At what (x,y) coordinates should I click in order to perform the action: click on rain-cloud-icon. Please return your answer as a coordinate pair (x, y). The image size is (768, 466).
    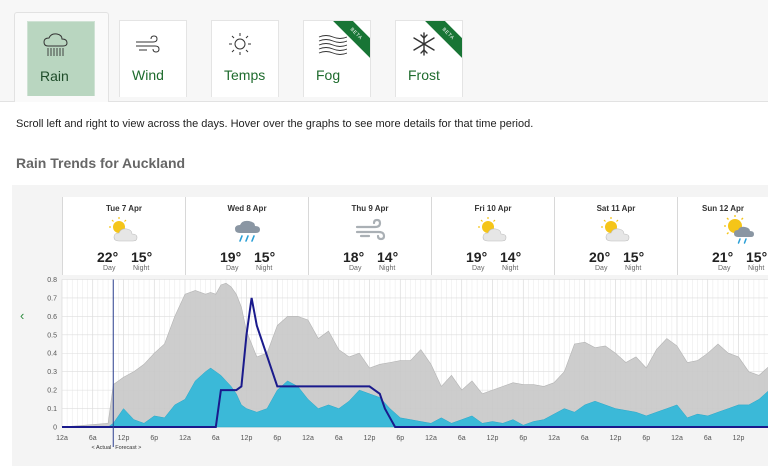
    Looking at the image, I should click on (55, 44).